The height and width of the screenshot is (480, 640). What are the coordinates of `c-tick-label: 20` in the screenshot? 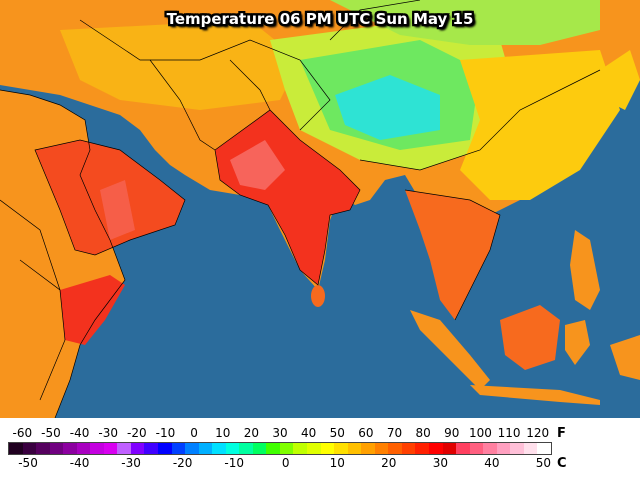 It's located at (389, 463).